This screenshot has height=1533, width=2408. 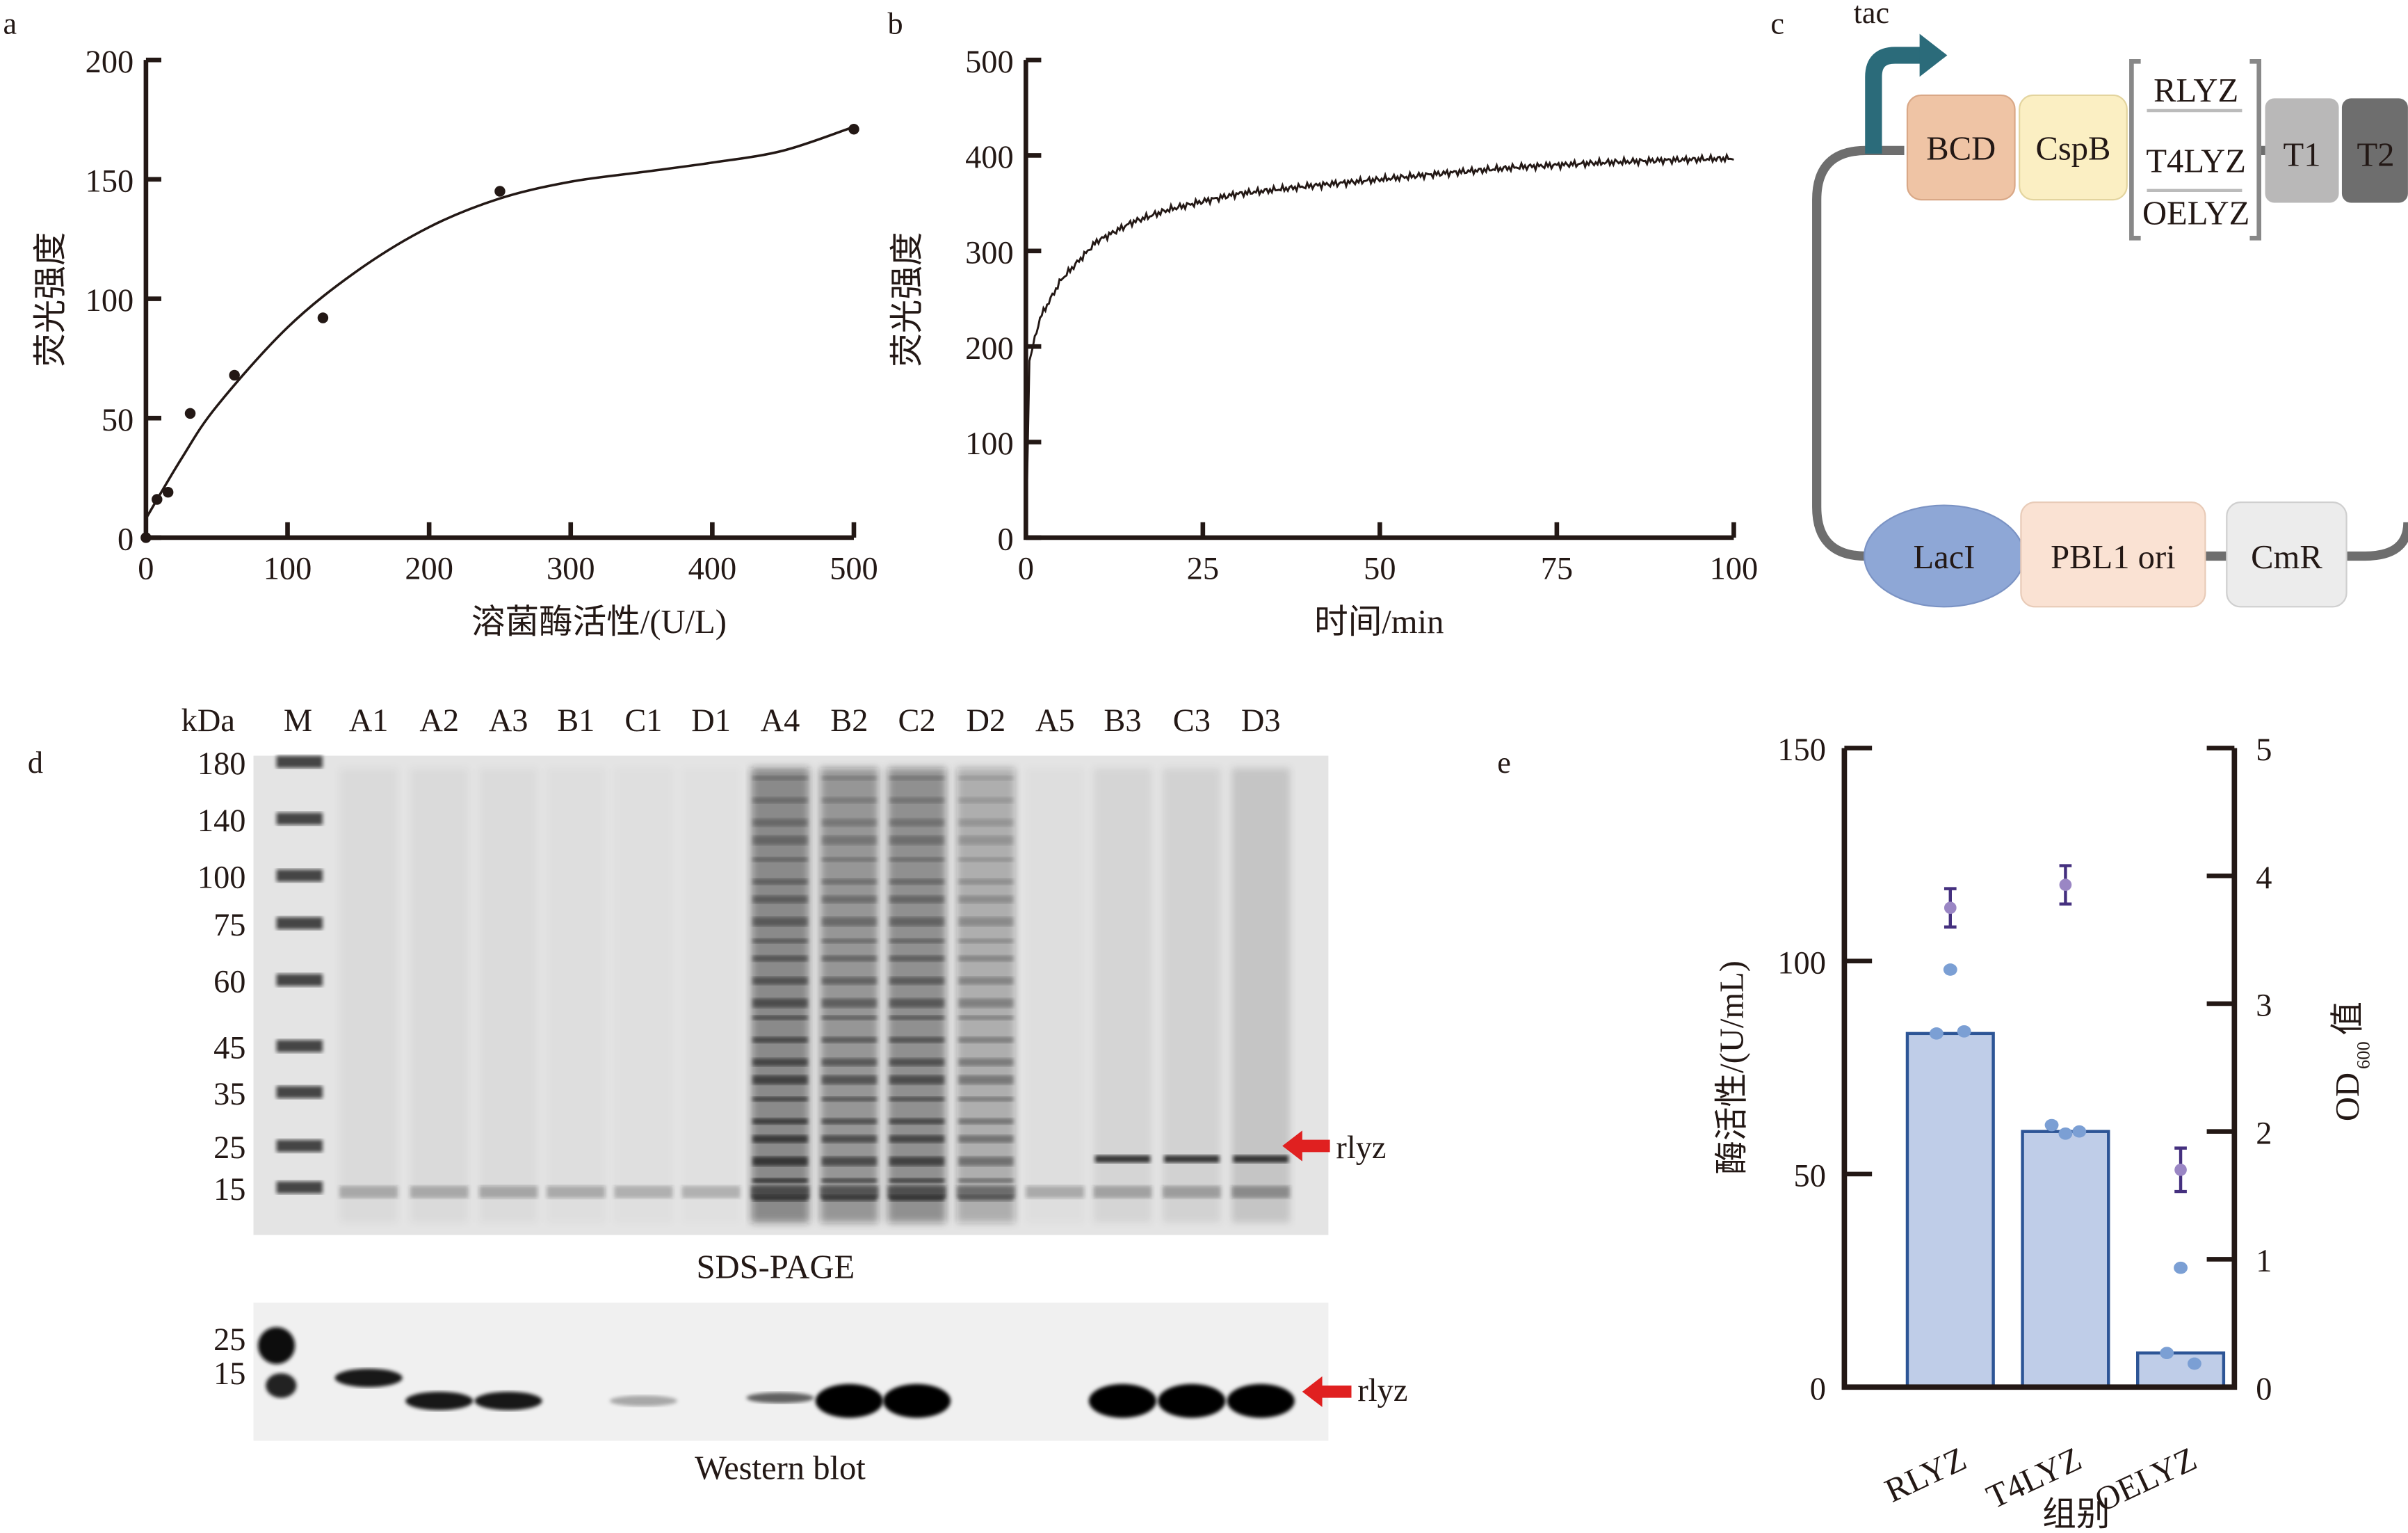 What do you see at coordinates (1203, 569) in the screenshot?
I see `chart-b-xtick-label: 25` at bounding box center [1203, 569].